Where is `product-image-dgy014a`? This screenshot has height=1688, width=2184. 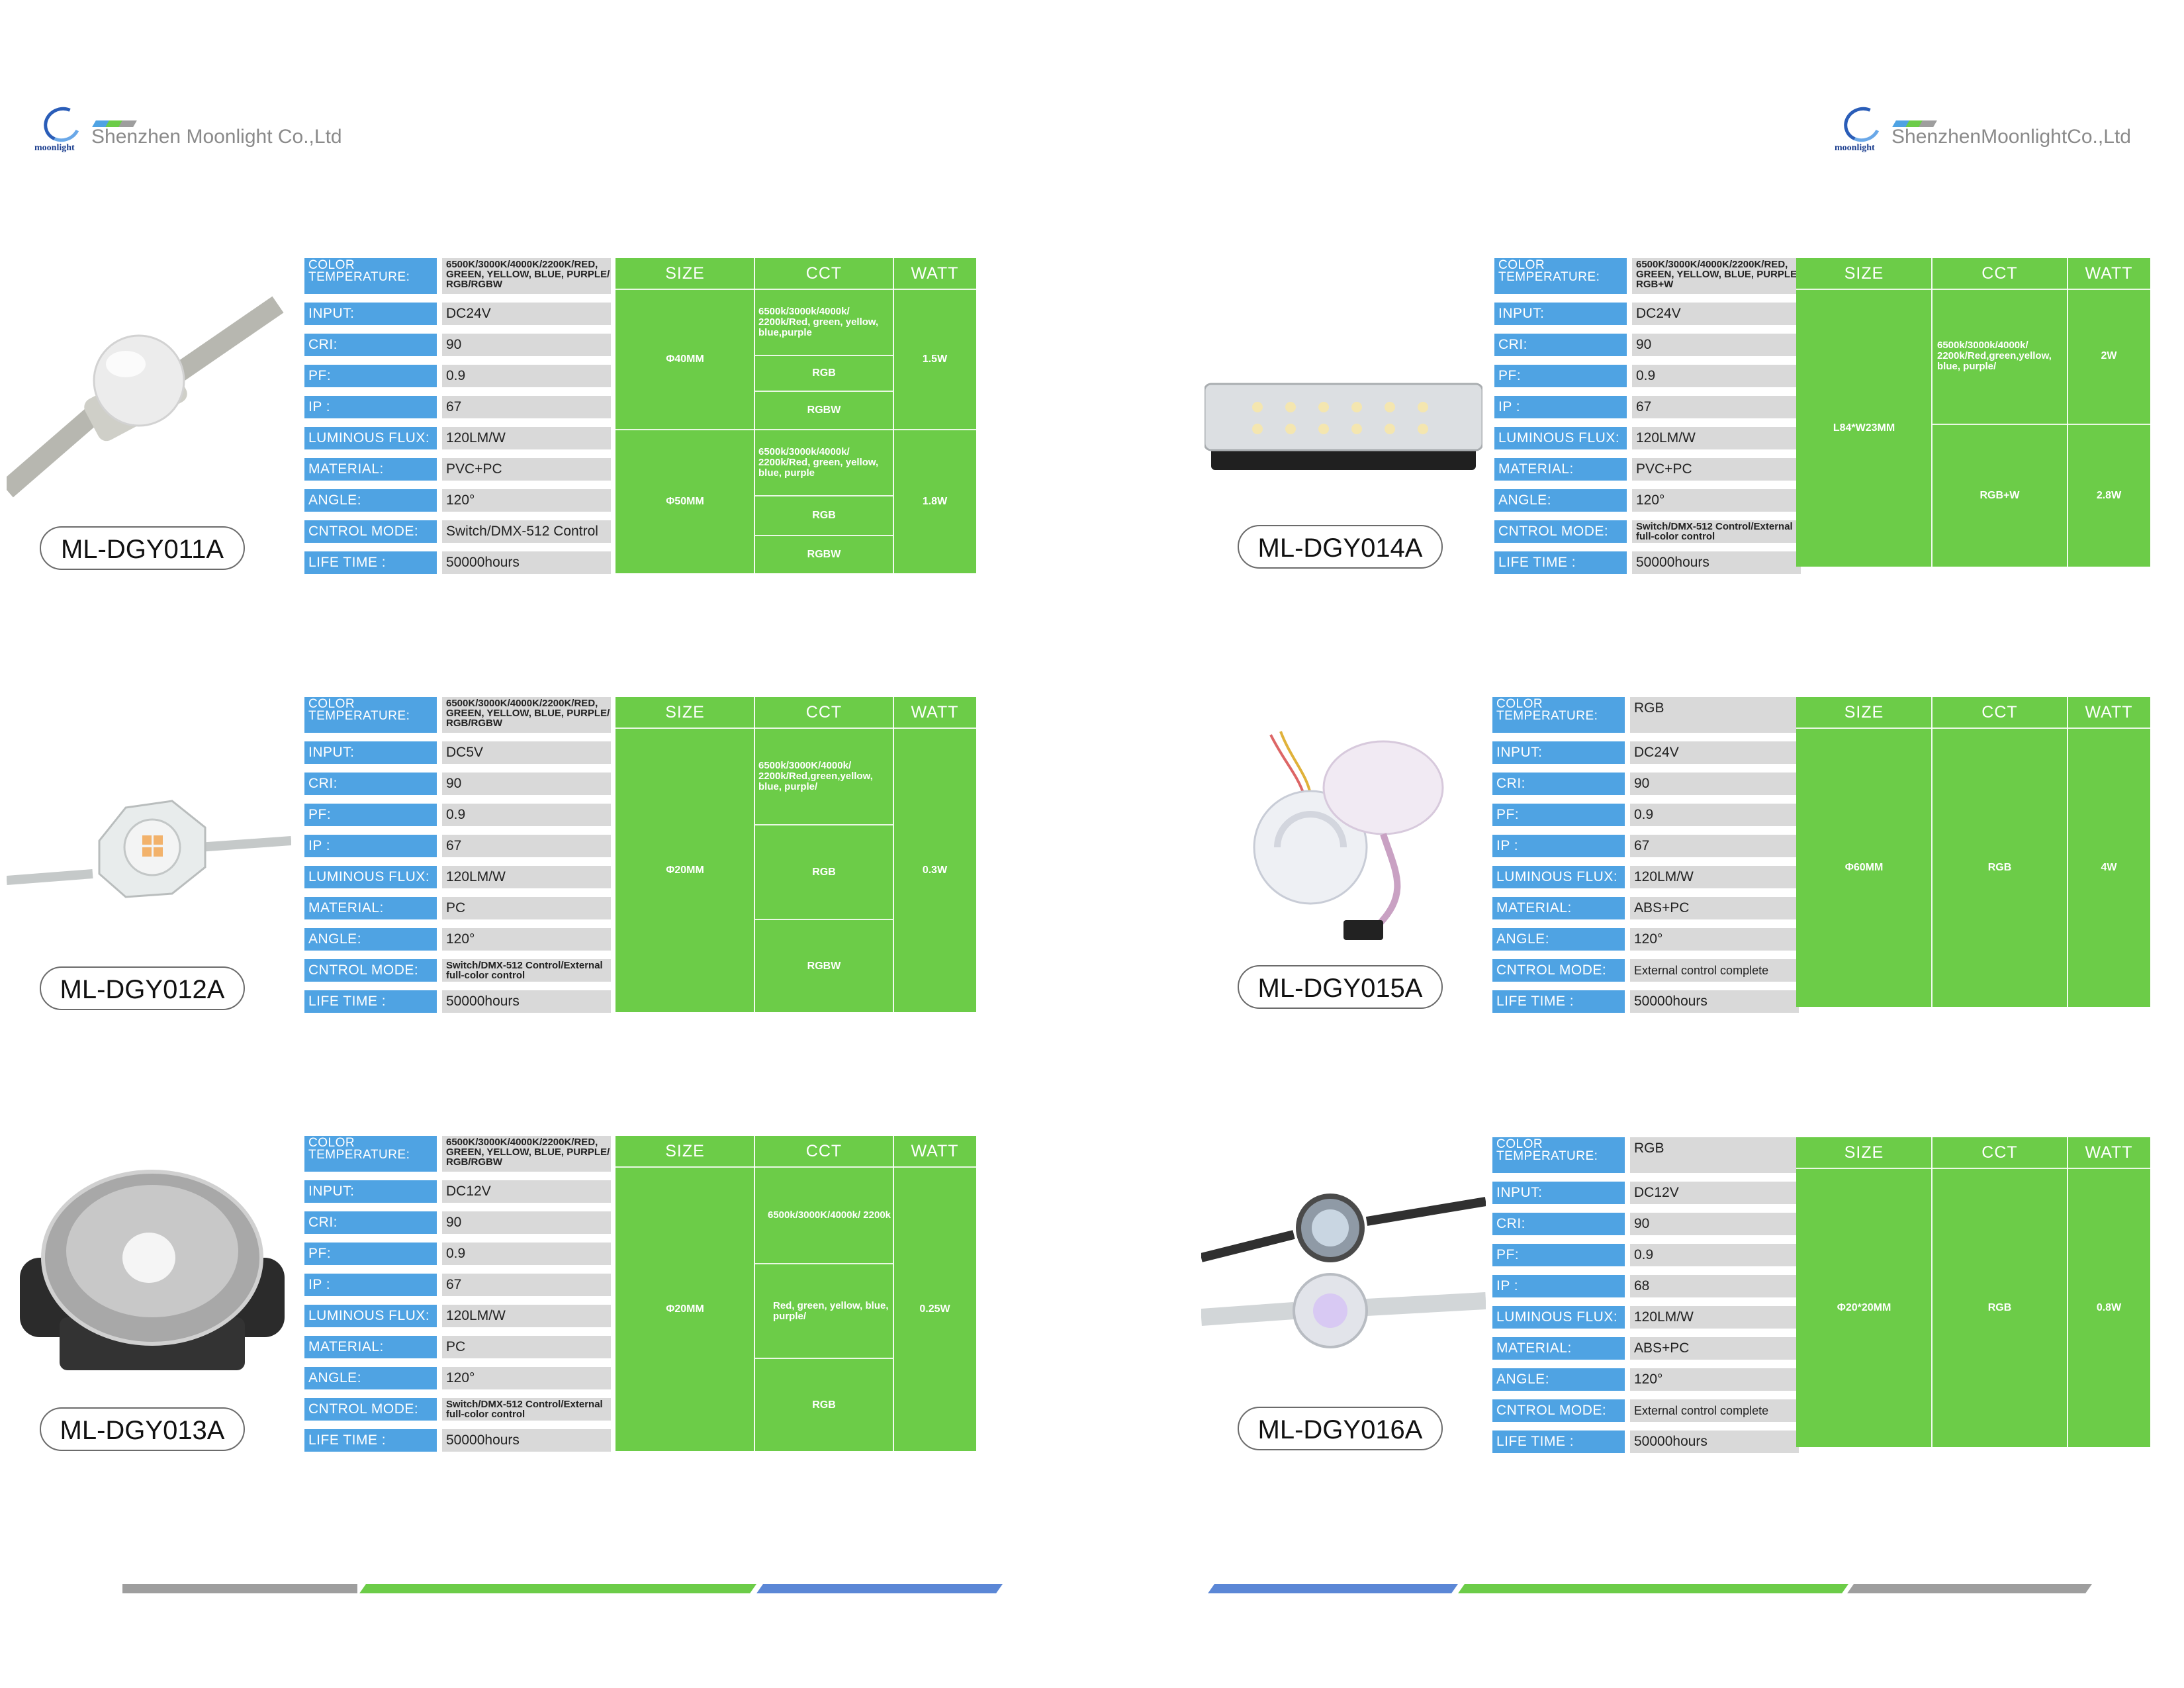 product-image-dgy014a is located at coordinates (1343, 426).